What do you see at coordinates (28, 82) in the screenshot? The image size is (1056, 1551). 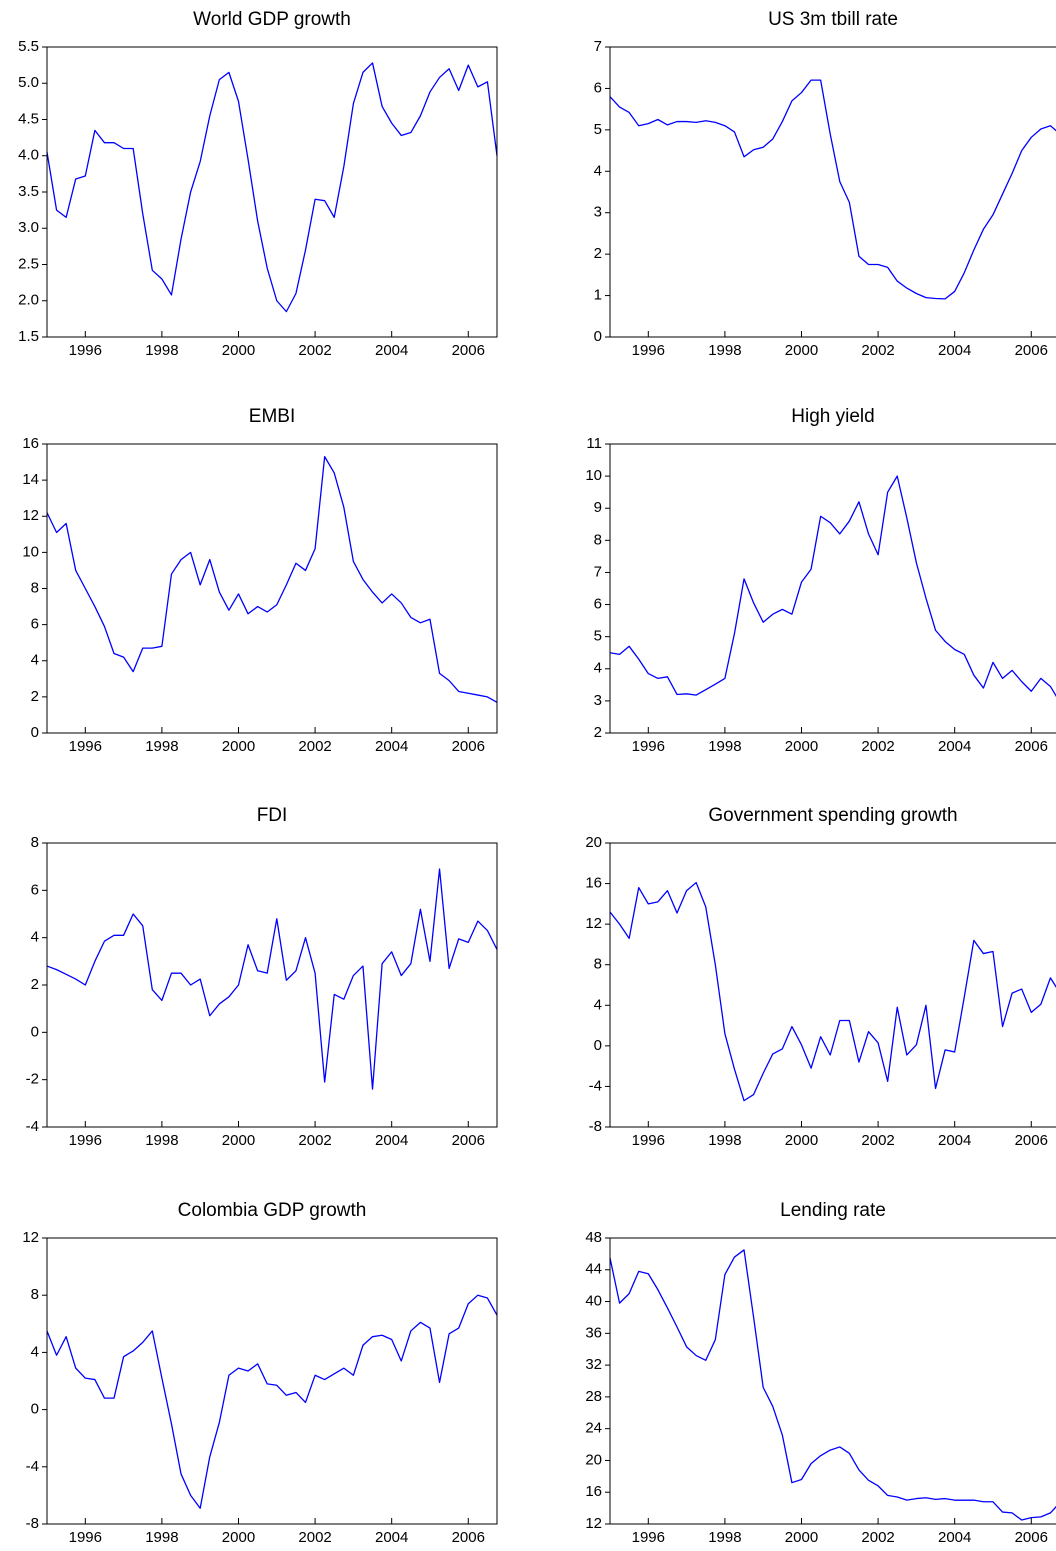 I see `y-tick-label: 5.0` at bounding box center [28, 82].